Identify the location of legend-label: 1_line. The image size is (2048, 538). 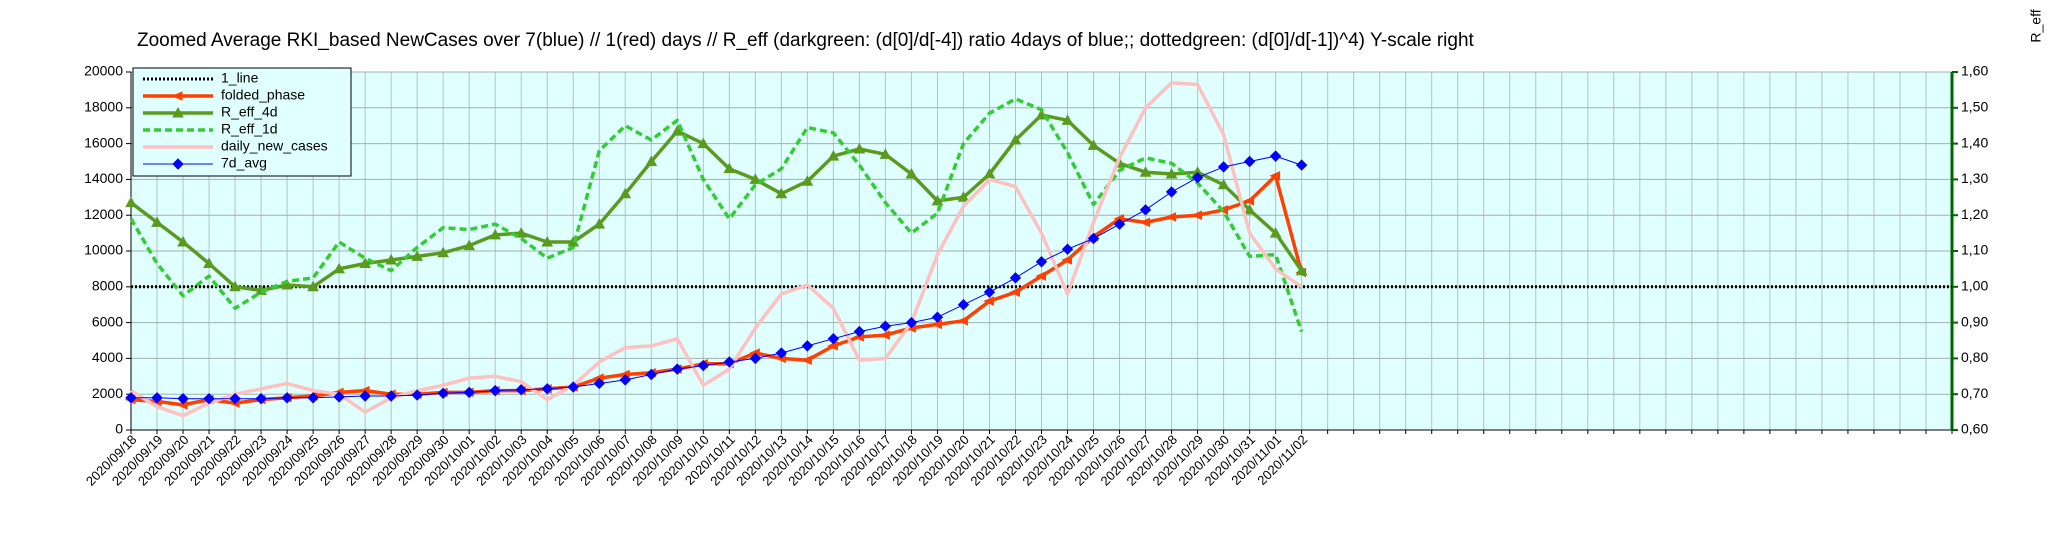
(240, 78).